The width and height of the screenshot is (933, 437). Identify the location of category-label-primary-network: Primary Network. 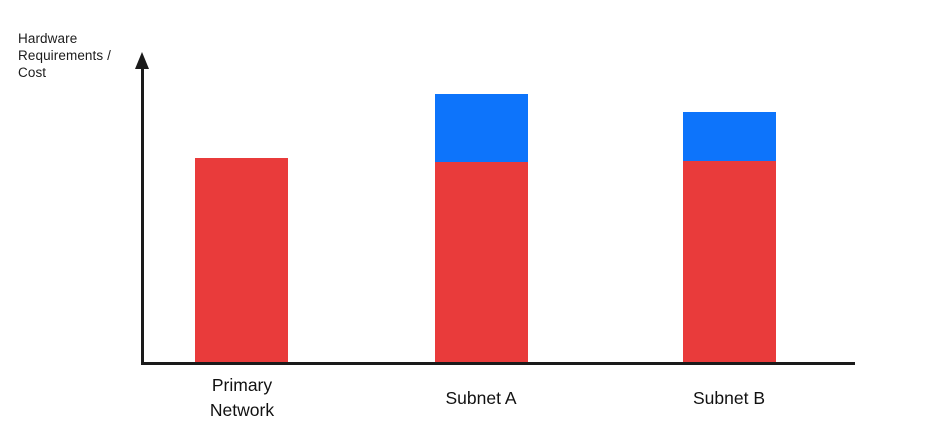
(242, 397).